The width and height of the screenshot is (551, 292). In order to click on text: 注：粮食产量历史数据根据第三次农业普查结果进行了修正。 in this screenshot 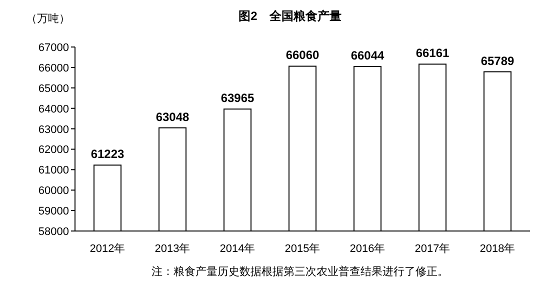, I will do `click(300, 271)`.